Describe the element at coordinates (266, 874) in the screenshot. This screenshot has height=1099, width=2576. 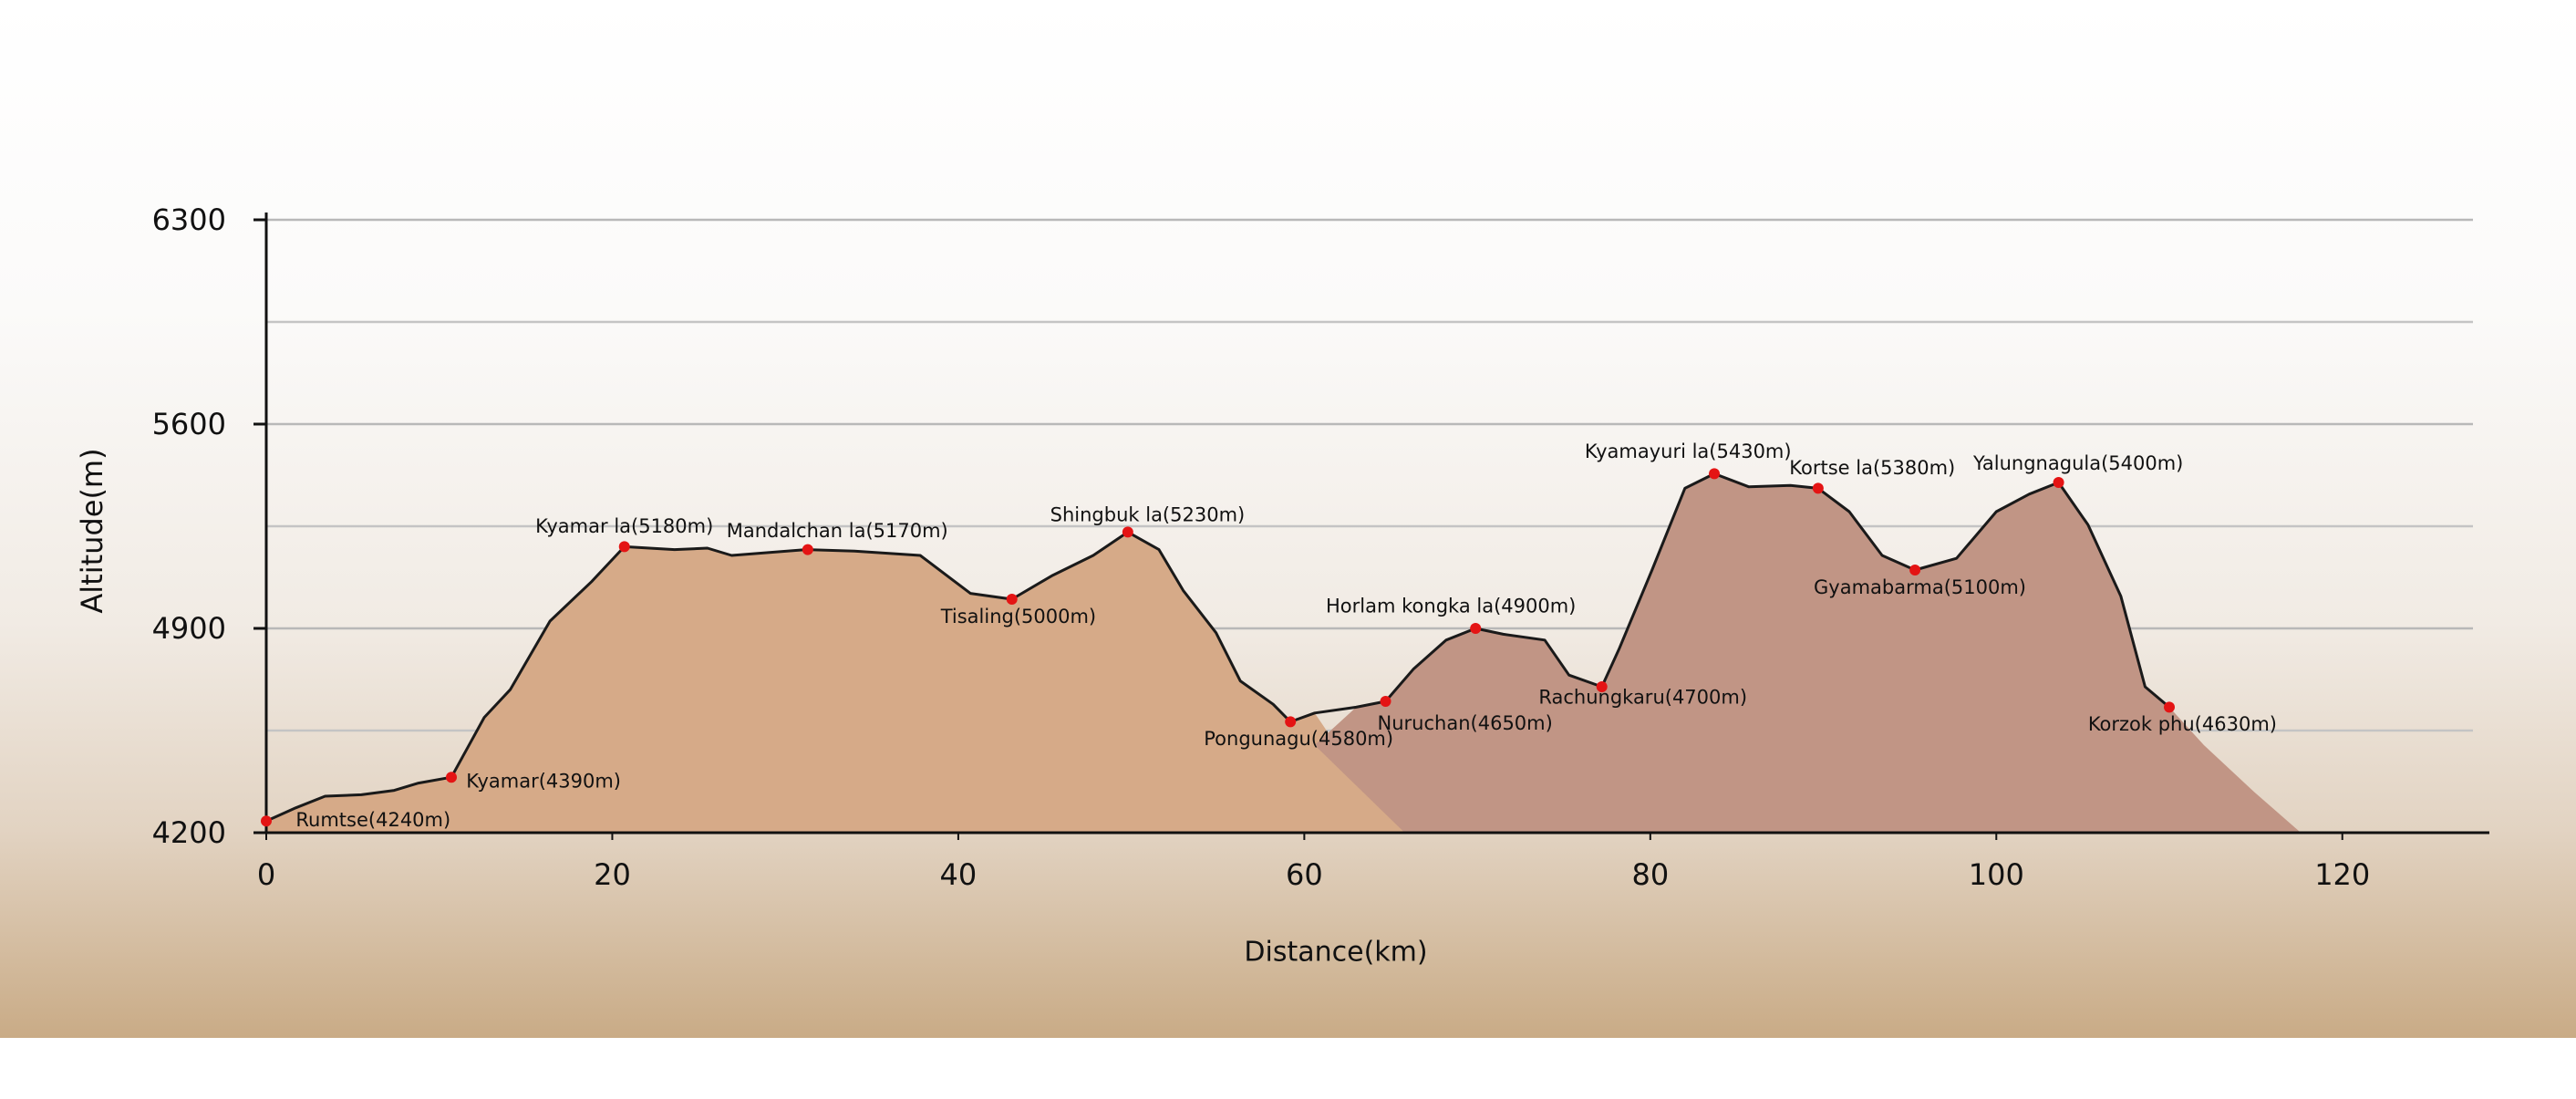
I see `x-tick-label: 0` at that location.